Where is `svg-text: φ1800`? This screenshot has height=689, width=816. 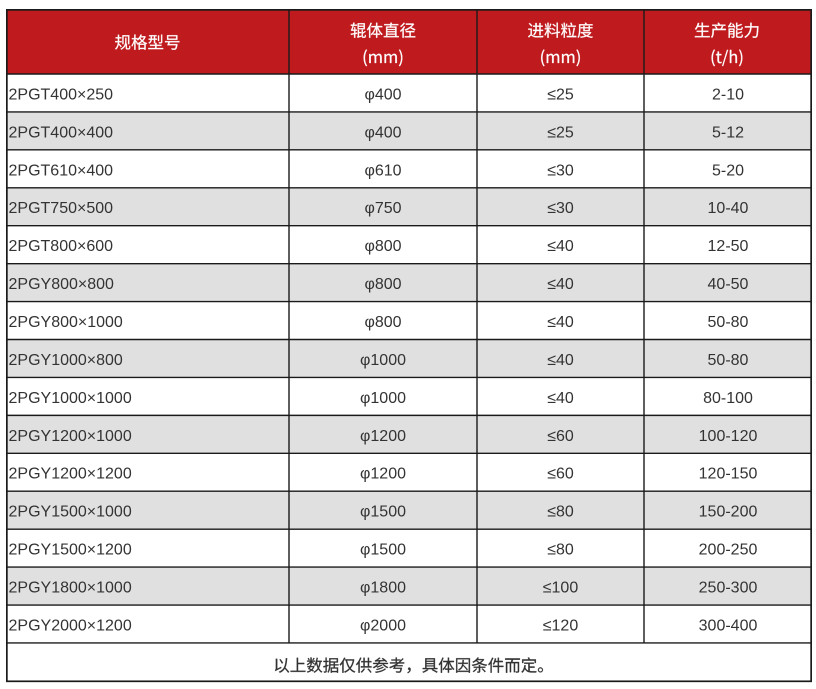
svg-text: φ1800 is located at coordinates (383, 588).